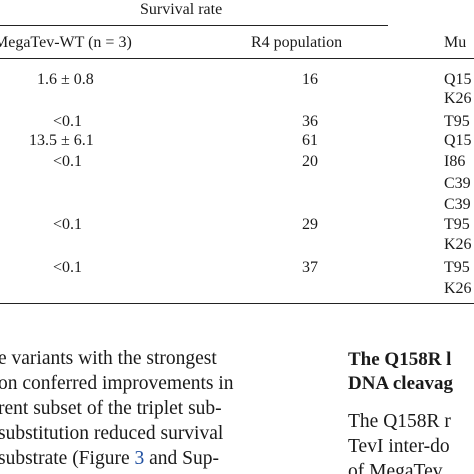  What do you see at coordinates (237, 58) in the screenshot?
I see `header-rule` at bounding box center [237, 58].